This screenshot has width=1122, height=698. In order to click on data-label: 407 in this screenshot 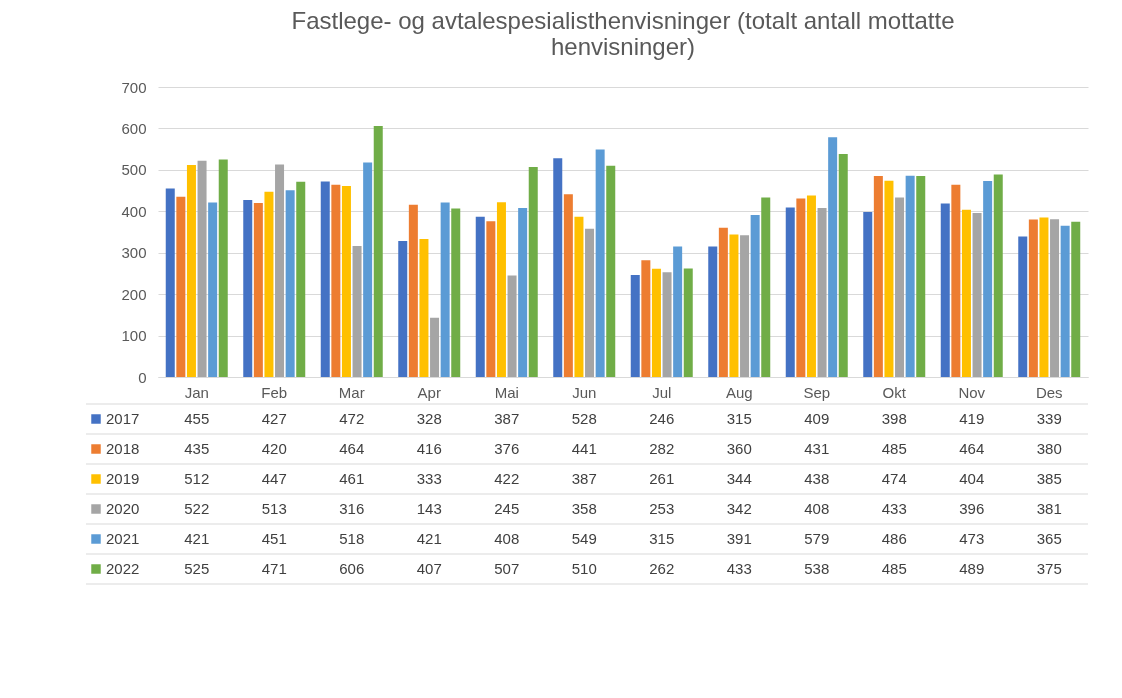, I will do `click(429, 568)`.